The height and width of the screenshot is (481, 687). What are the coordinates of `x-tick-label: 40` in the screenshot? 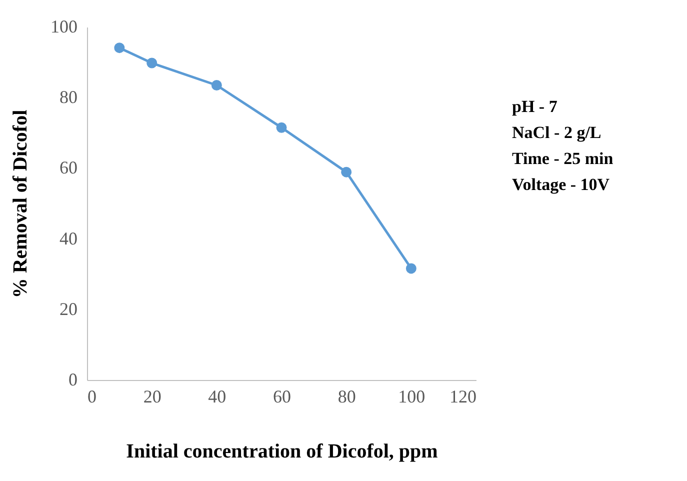 It's located at (217, 396).